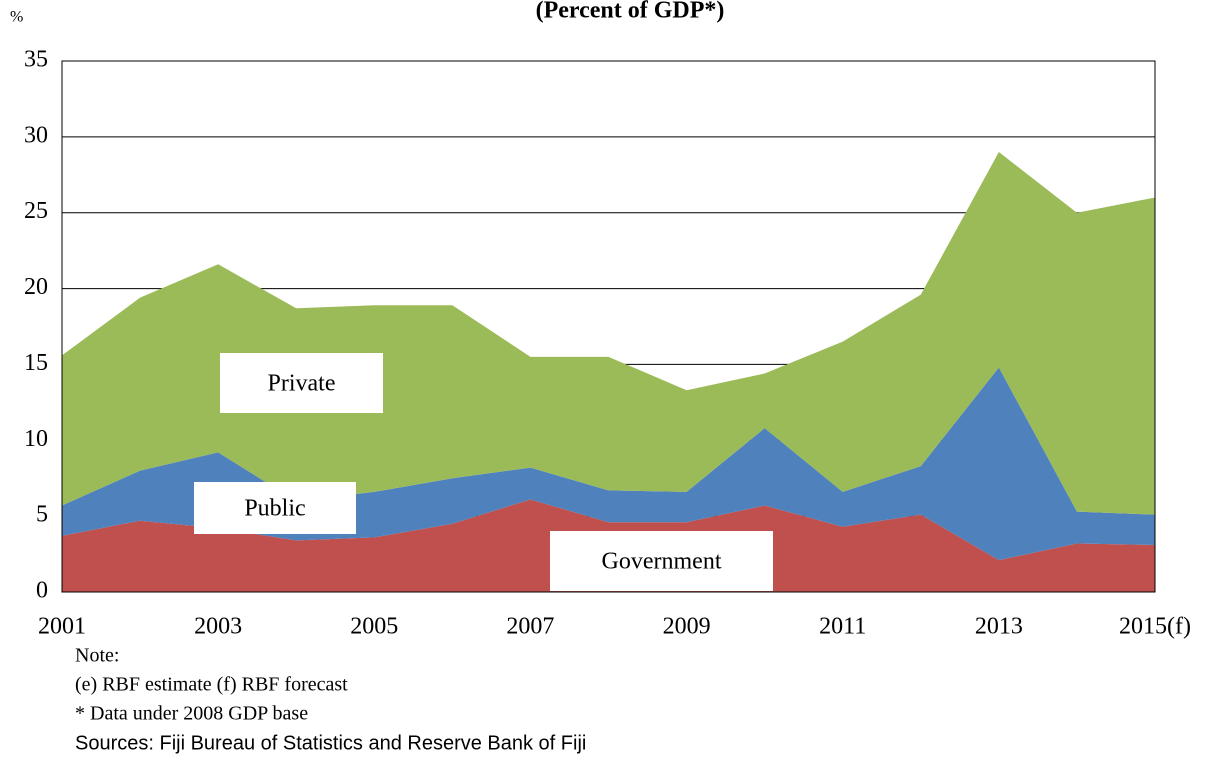 Image resolution: width=1208 pixels, height=763 pixels. What do you see at coordinates (36, 363) in the screenshot?
I see `y-tick-label: 15` at bounding box center [36, 363].